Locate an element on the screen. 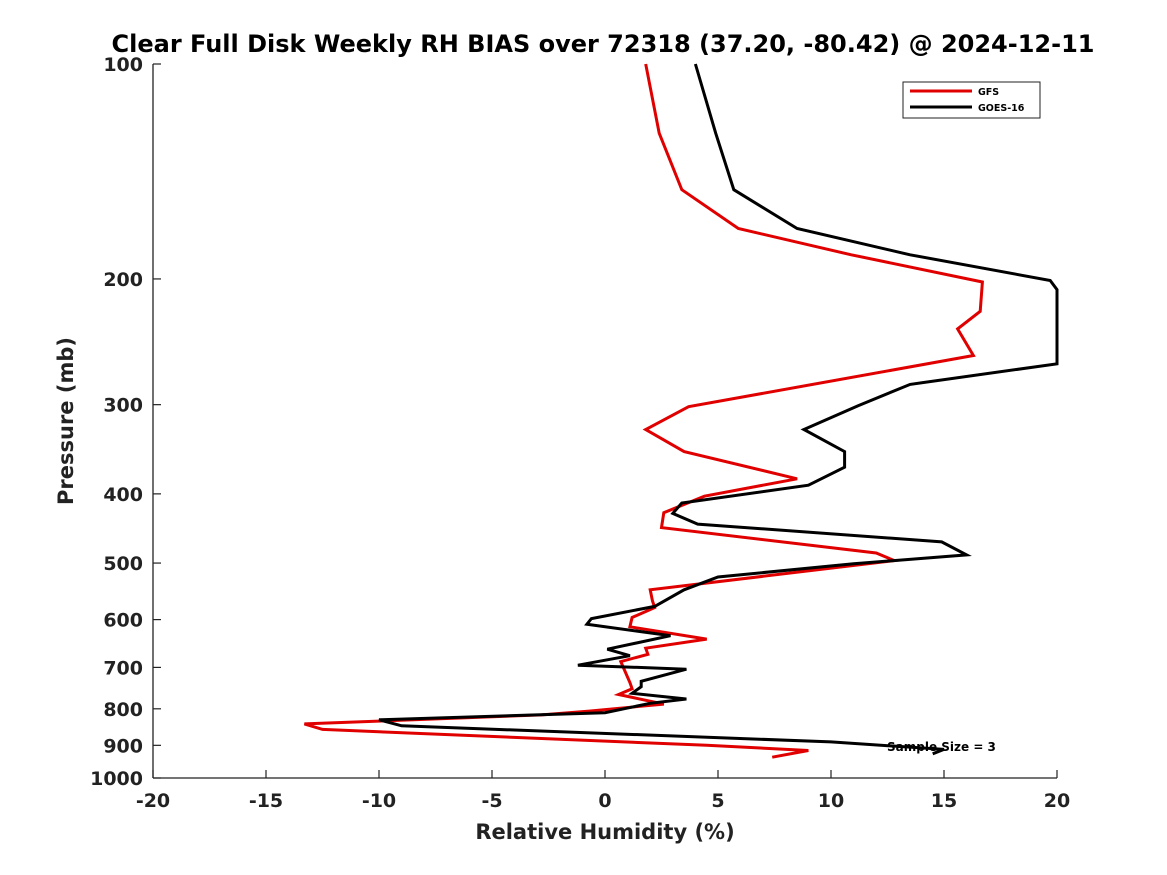  x-tick-label: -5 is located at coordinates (491, 801).